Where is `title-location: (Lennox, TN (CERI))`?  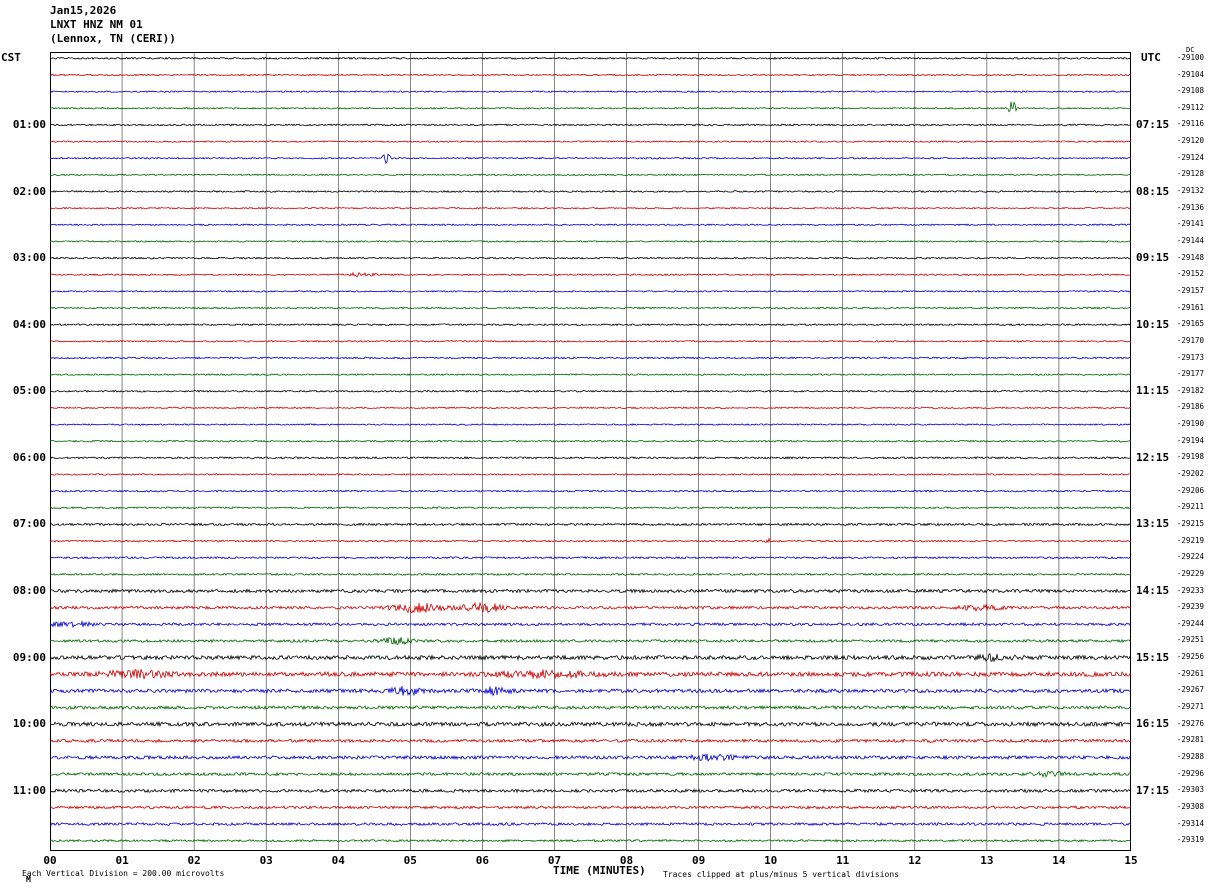
title-location: (Lennox, TN (CERI)) is located at coordinates (113, 38).